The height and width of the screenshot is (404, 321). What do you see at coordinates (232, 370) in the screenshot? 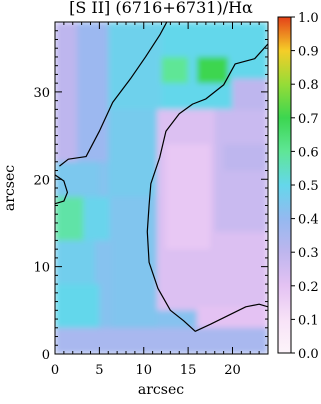
I see `x-tick-label: 20` at bounding box center [232, 370].